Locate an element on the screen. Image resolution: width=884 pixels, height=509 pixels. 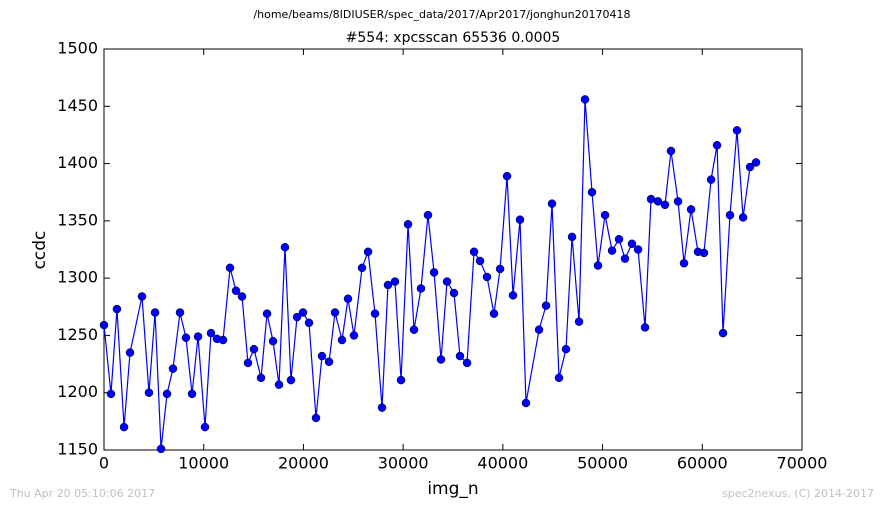
y-tick-label: 1500 is located at coordinates (77, 48).